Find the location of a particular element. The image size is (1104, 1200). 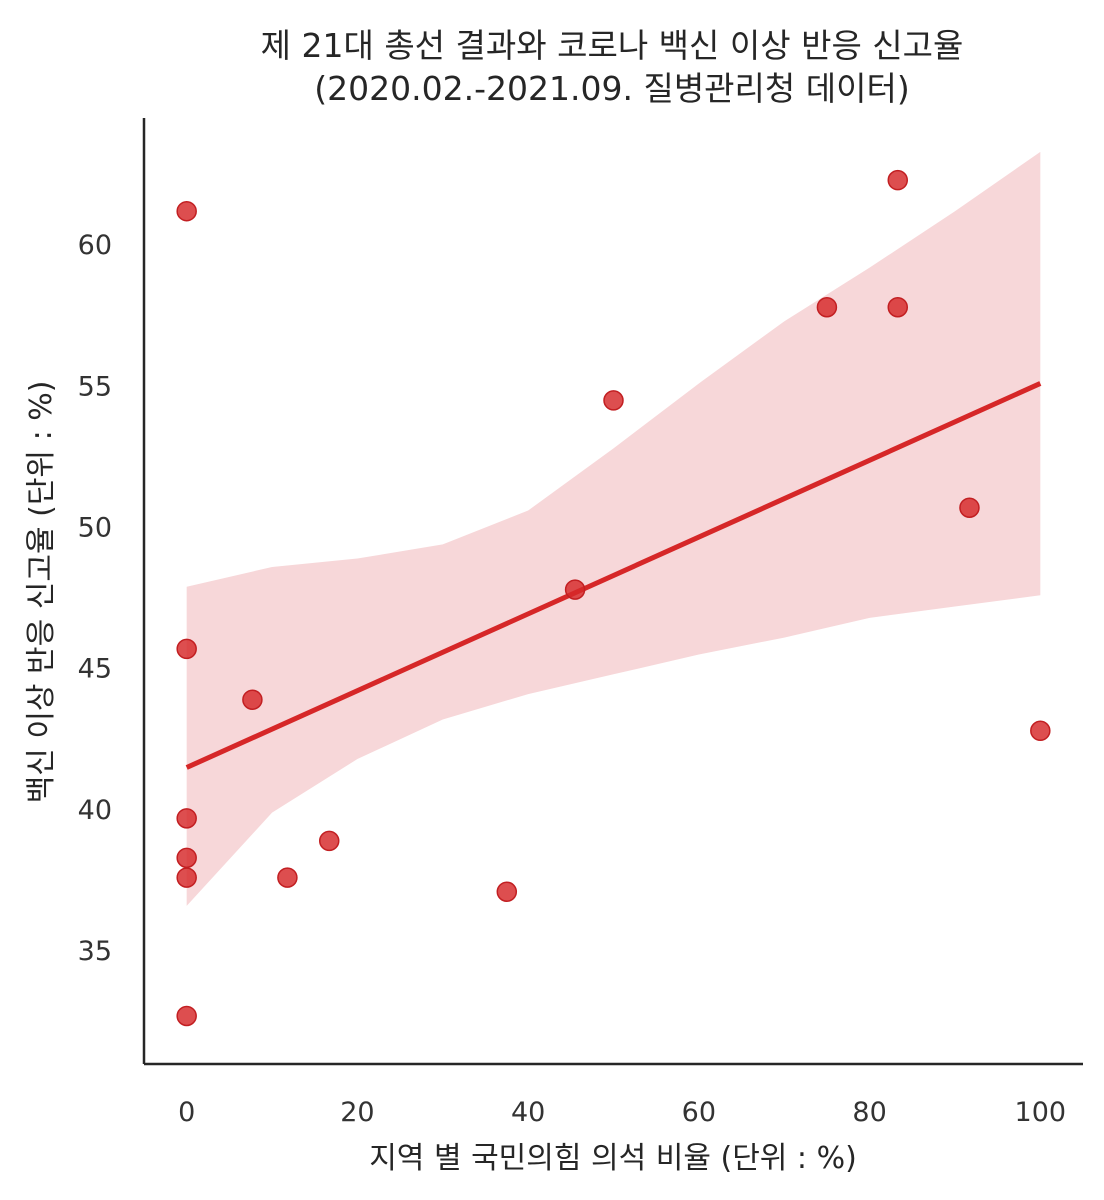

x-tick-label-60: 60 is located at coordinates (699, 1112).